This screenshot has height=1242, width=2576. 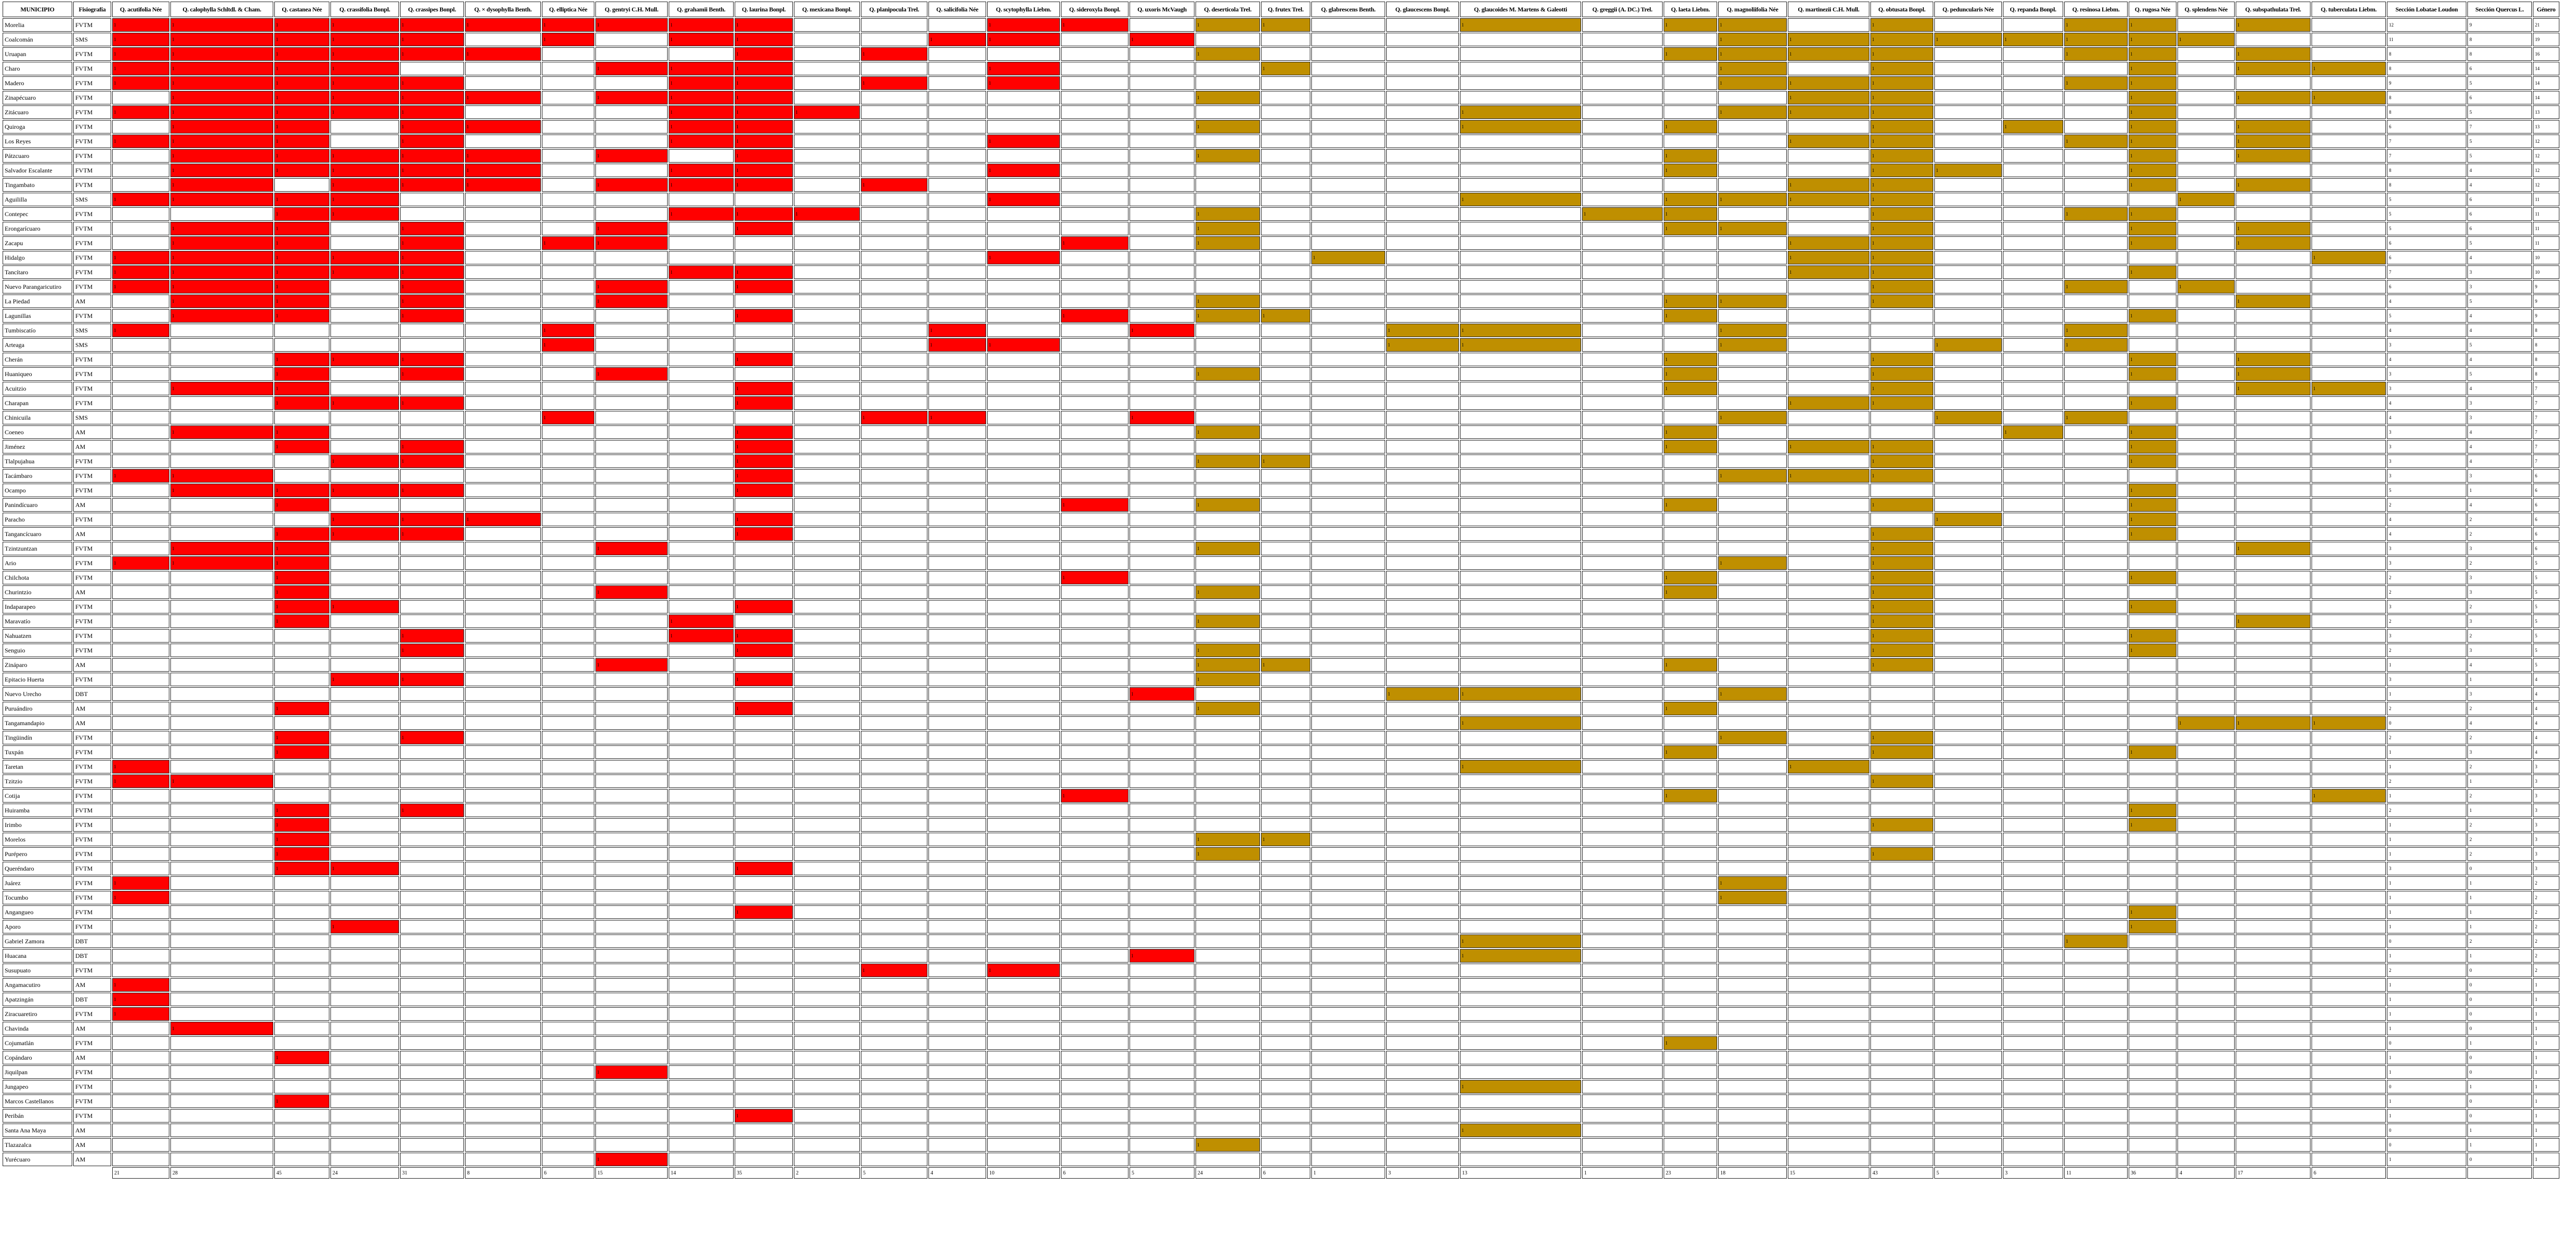 I want to click on column-header-species-quercus: Q. frutex Trel., so click(x=1285, y=9).